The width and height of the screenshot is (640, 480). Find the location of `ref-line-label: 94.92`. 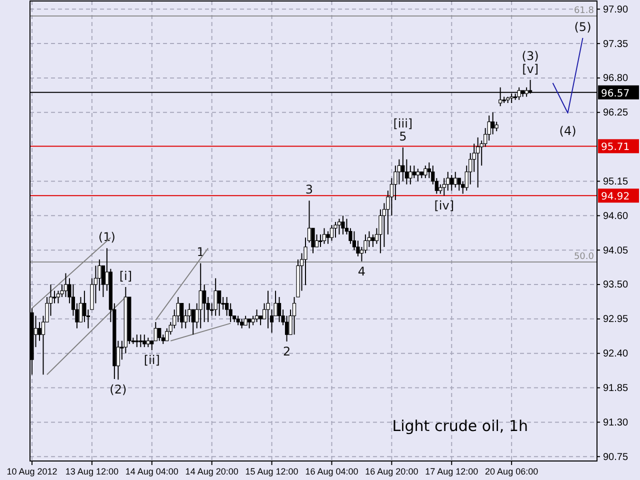

ref-line-label: 94.92 is located at coordinates (615, 197).